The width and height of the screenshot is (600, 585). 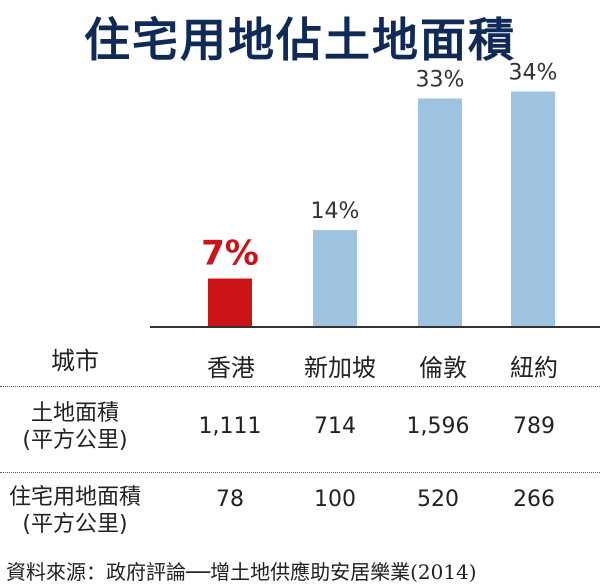 What do you see at coordinates (241, 572) in the screenshot?
I see `source-note: 資料來源：政府評論──增土地供應助安居樂業(2014)` at bounding box center [241, 572].